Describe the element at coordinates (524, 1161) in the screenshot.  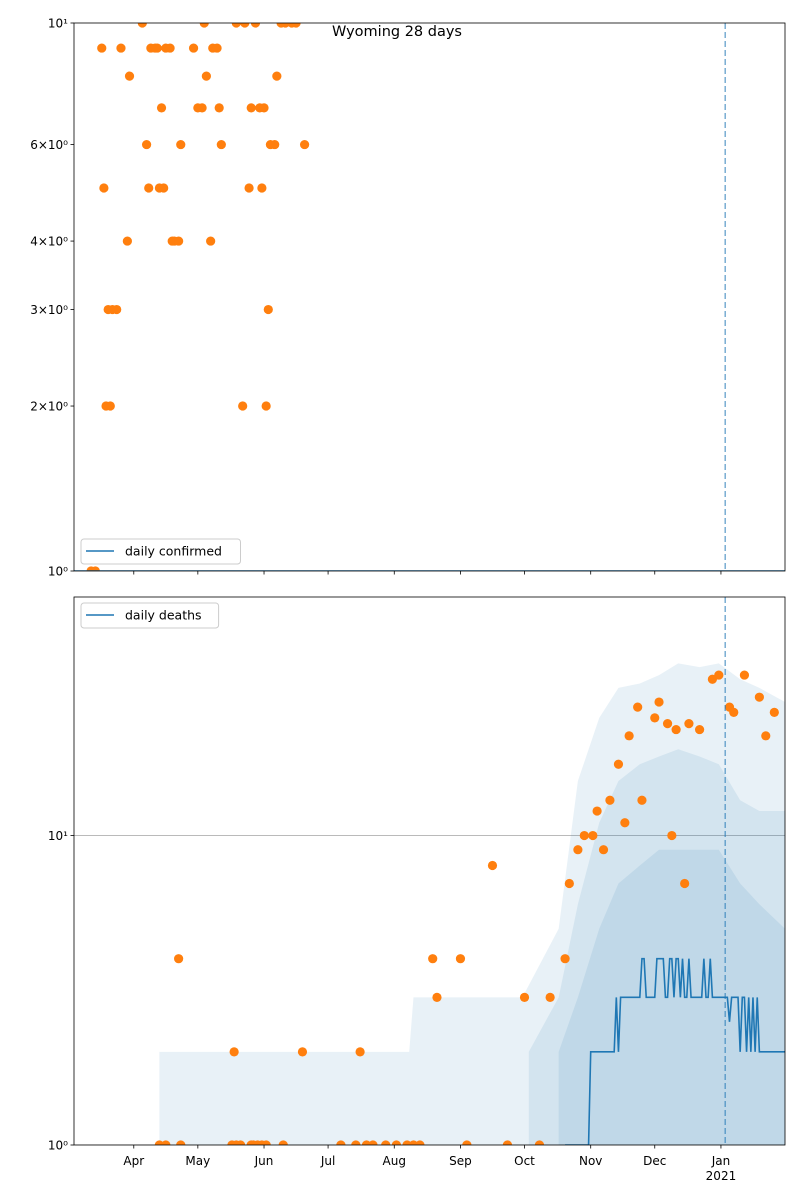
I see `x-tick-label: Oct` at that location.